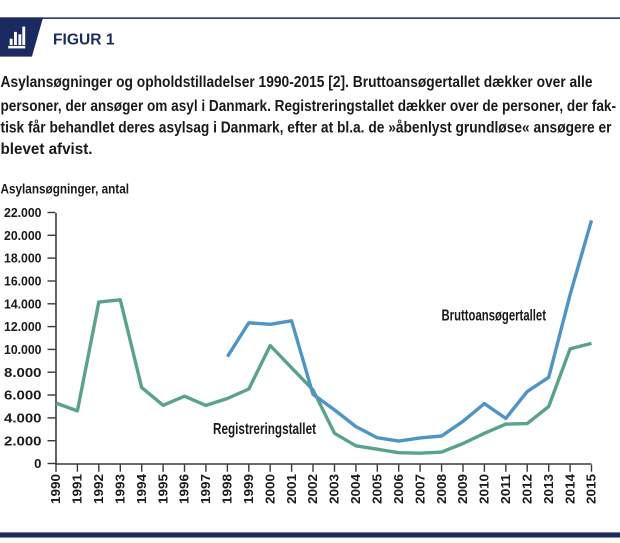  What do you see at coordinates (23, 396) in the screenshot?
I see `svg-text: 6.000` at bounding box center [23, 396].